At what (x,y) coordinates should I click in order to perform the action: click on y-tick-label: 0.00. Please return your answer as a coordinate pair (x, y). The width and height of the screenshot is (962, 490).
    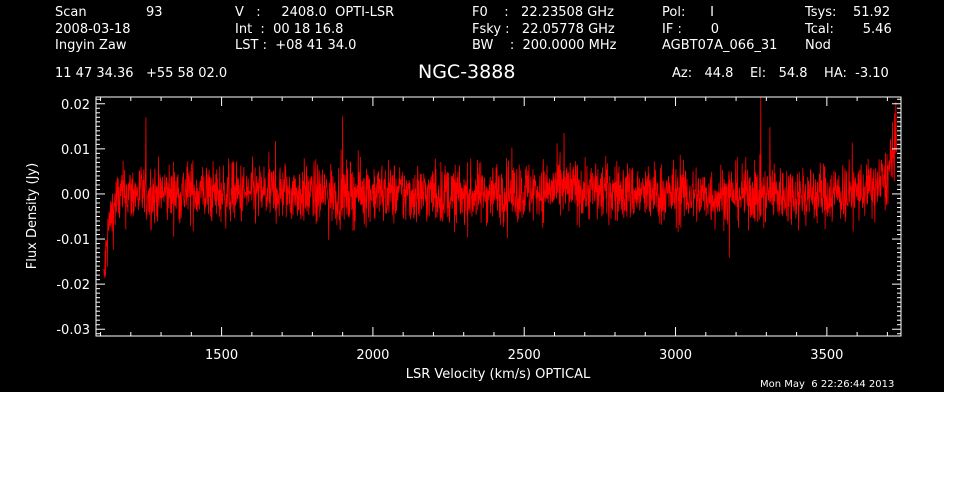
    Looking at the image, I should click on (75, 195).